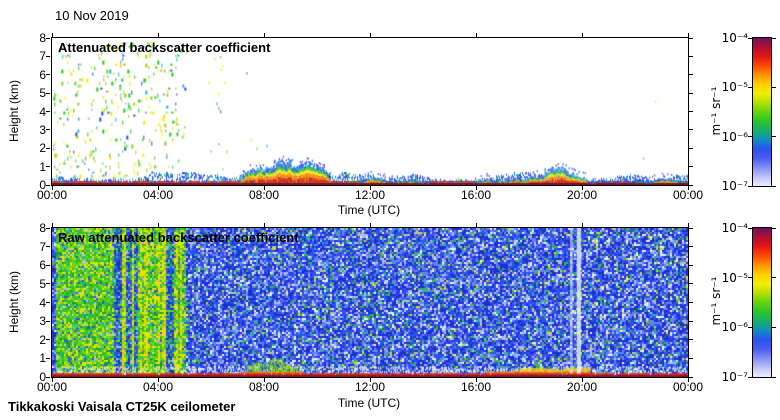  Describe the element at coordinates (734, 327) in the screenshot. I see `colorbar-tick-label: 10⁻⁶` at that location.